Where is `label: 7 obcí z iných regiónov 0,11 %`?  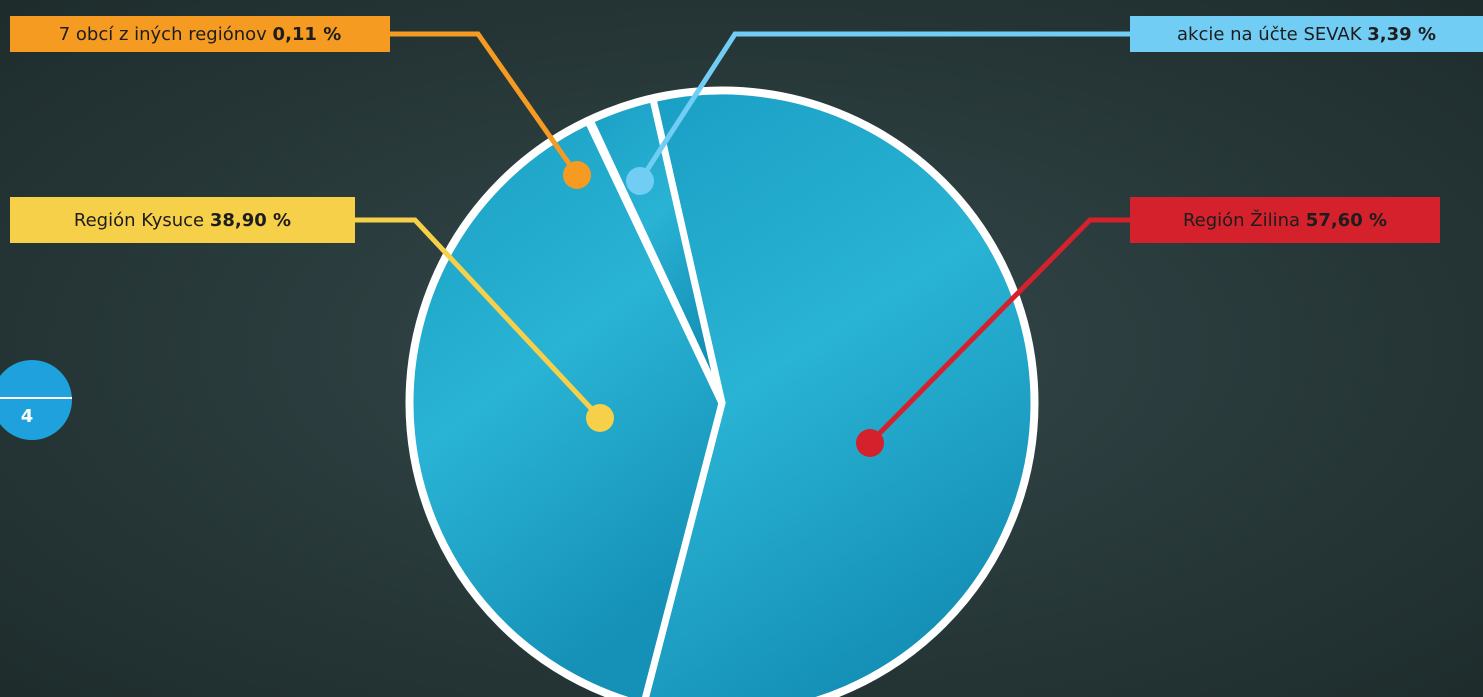 label: 7 obcí z iných regiónov 0,11 % is located at coordinates (200, 34).